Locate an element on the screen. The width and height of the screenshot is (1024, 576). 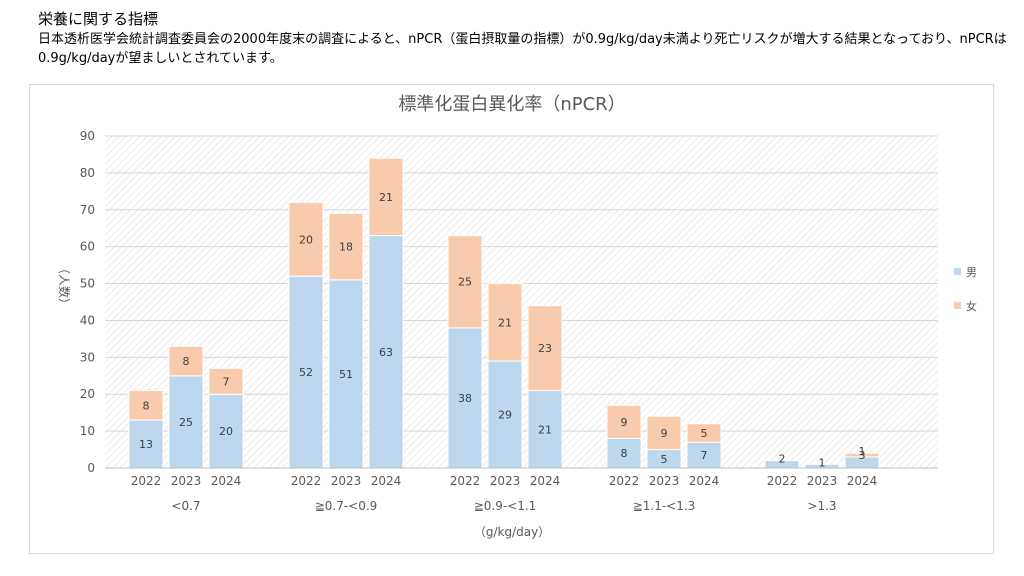
y-tick-label: 0 is located at coordinates (91, 468).